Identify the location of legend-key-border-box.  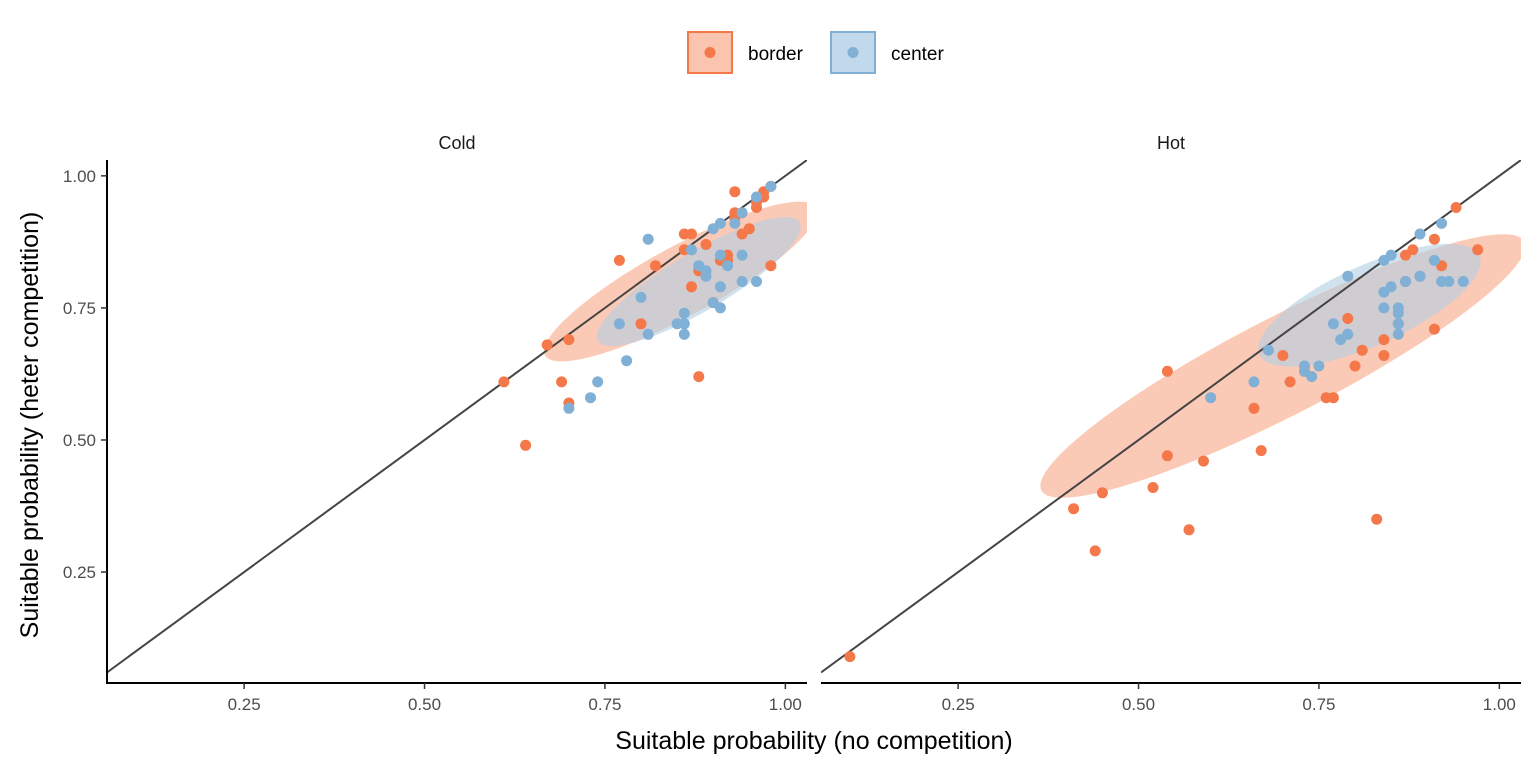
(710, 52).